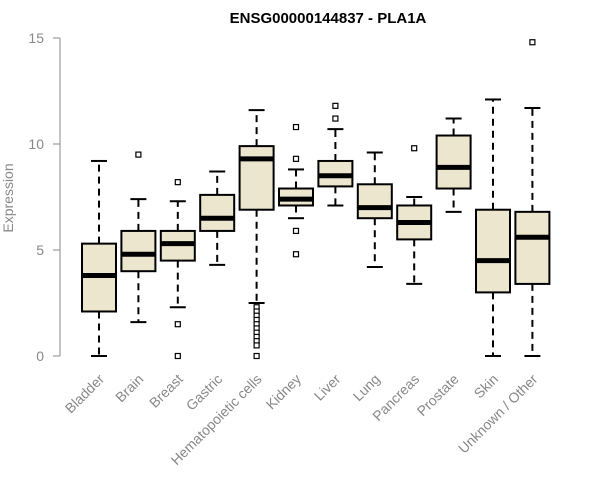  I want to click on chart-title: ENSG00000144837 - PLA1A, so click(328, 18).